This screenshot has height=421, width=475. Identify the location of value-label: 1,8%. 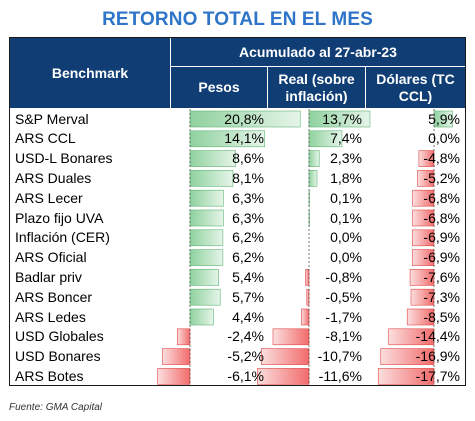
(346, 177).